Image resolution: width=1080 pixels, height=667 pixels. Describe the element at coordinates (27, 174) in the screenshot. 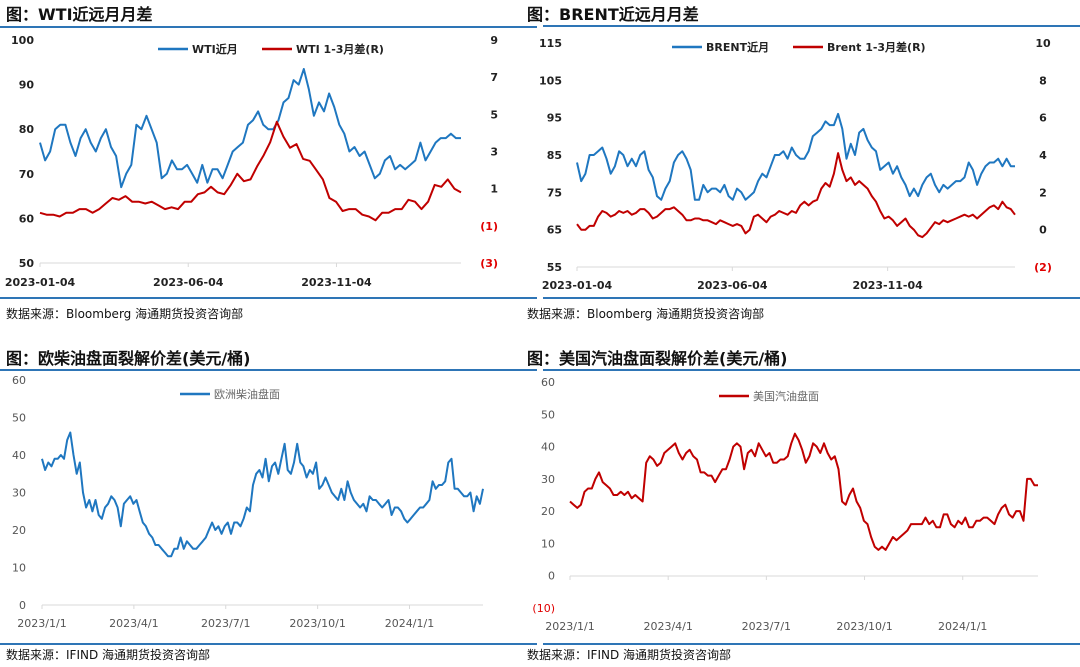

I see `y-left-tick-label: 70` at that location.